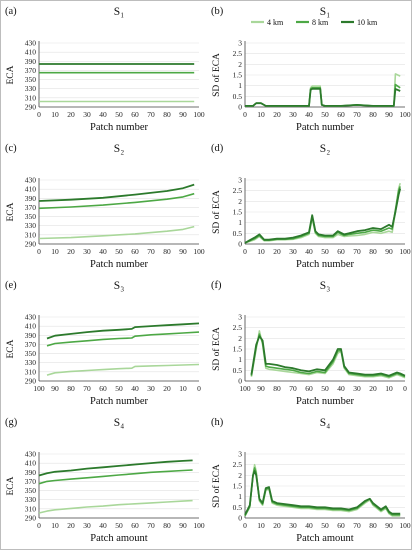  Describe the element at coordinates (217, 422) in the screenshot. I see `panel-label: (h)` at that location.